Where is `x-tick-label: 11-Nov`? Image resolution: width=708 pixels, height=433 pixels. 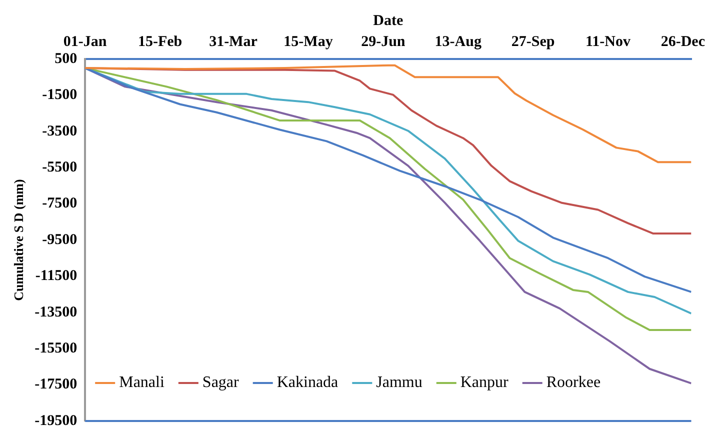
x-tick-label: 11-Nov is located at coordinates (608, 42).